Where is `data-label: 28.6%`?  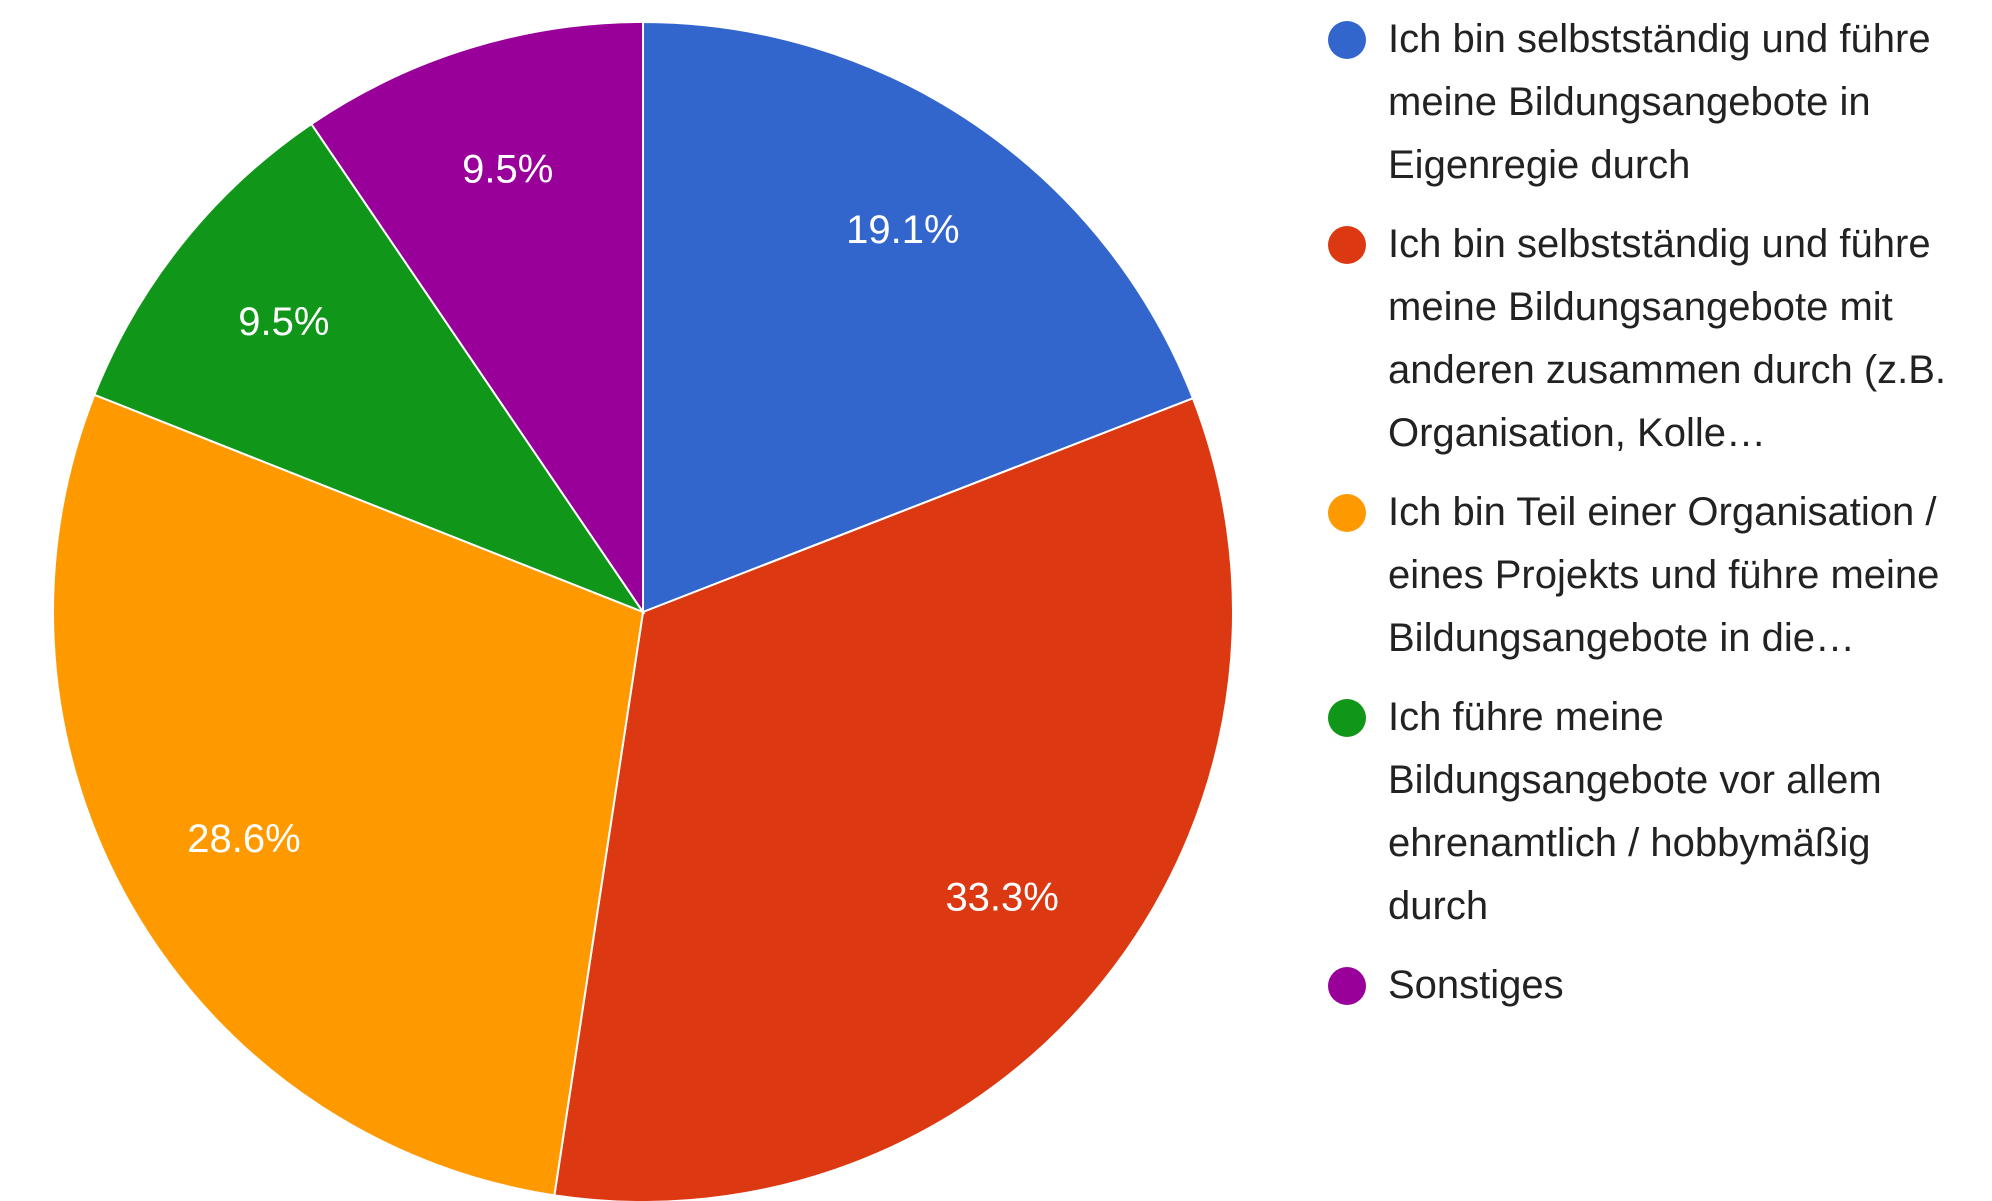
data-label: 28.6% is located at coordinates (243, 839).